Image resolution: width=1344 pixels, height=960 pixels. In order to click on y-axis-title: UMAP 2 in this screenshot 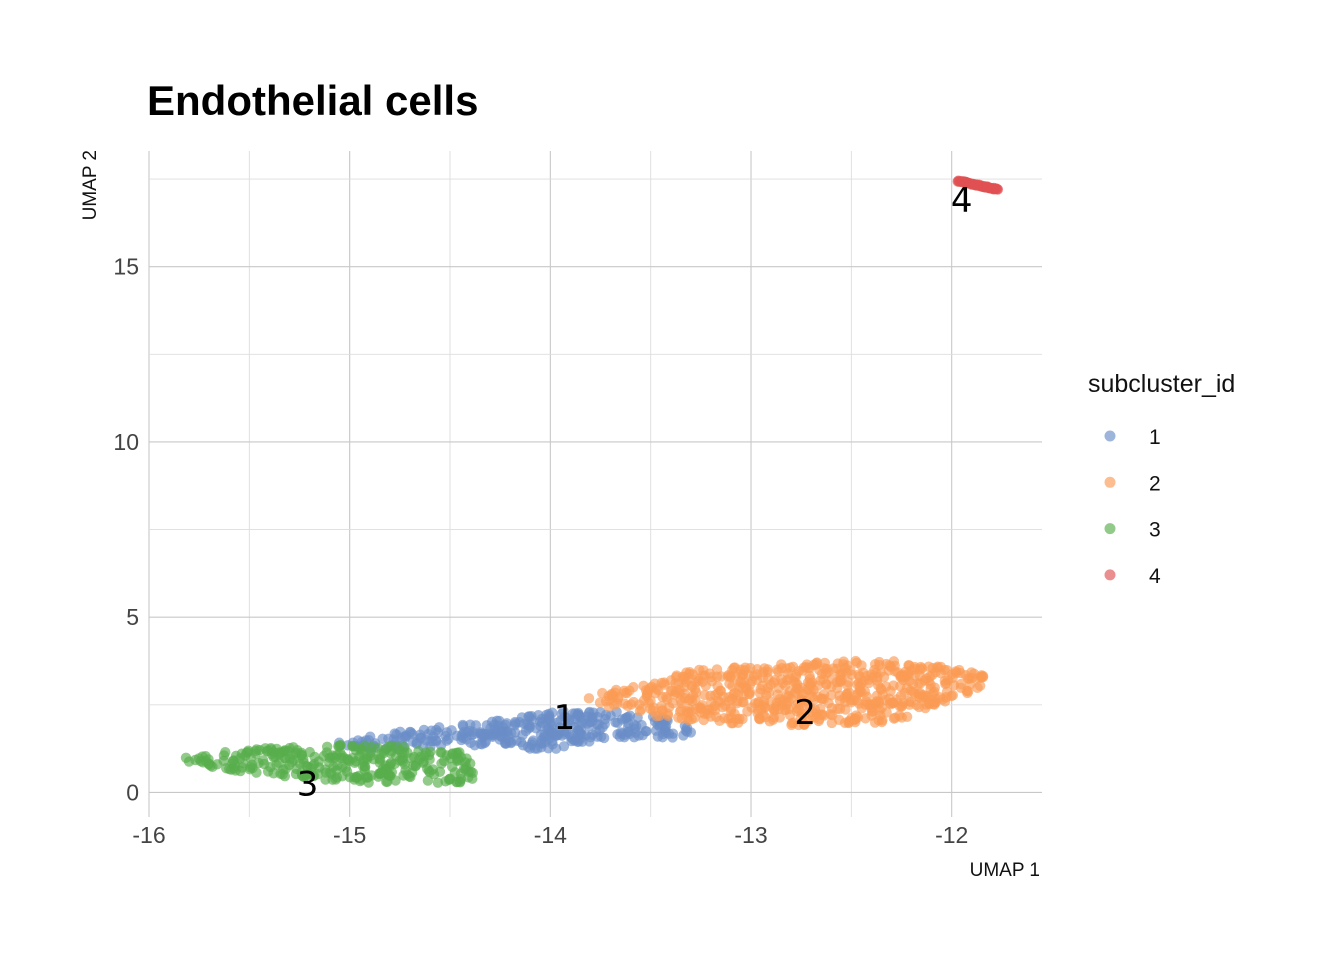, I will do `click(90, 185)`.